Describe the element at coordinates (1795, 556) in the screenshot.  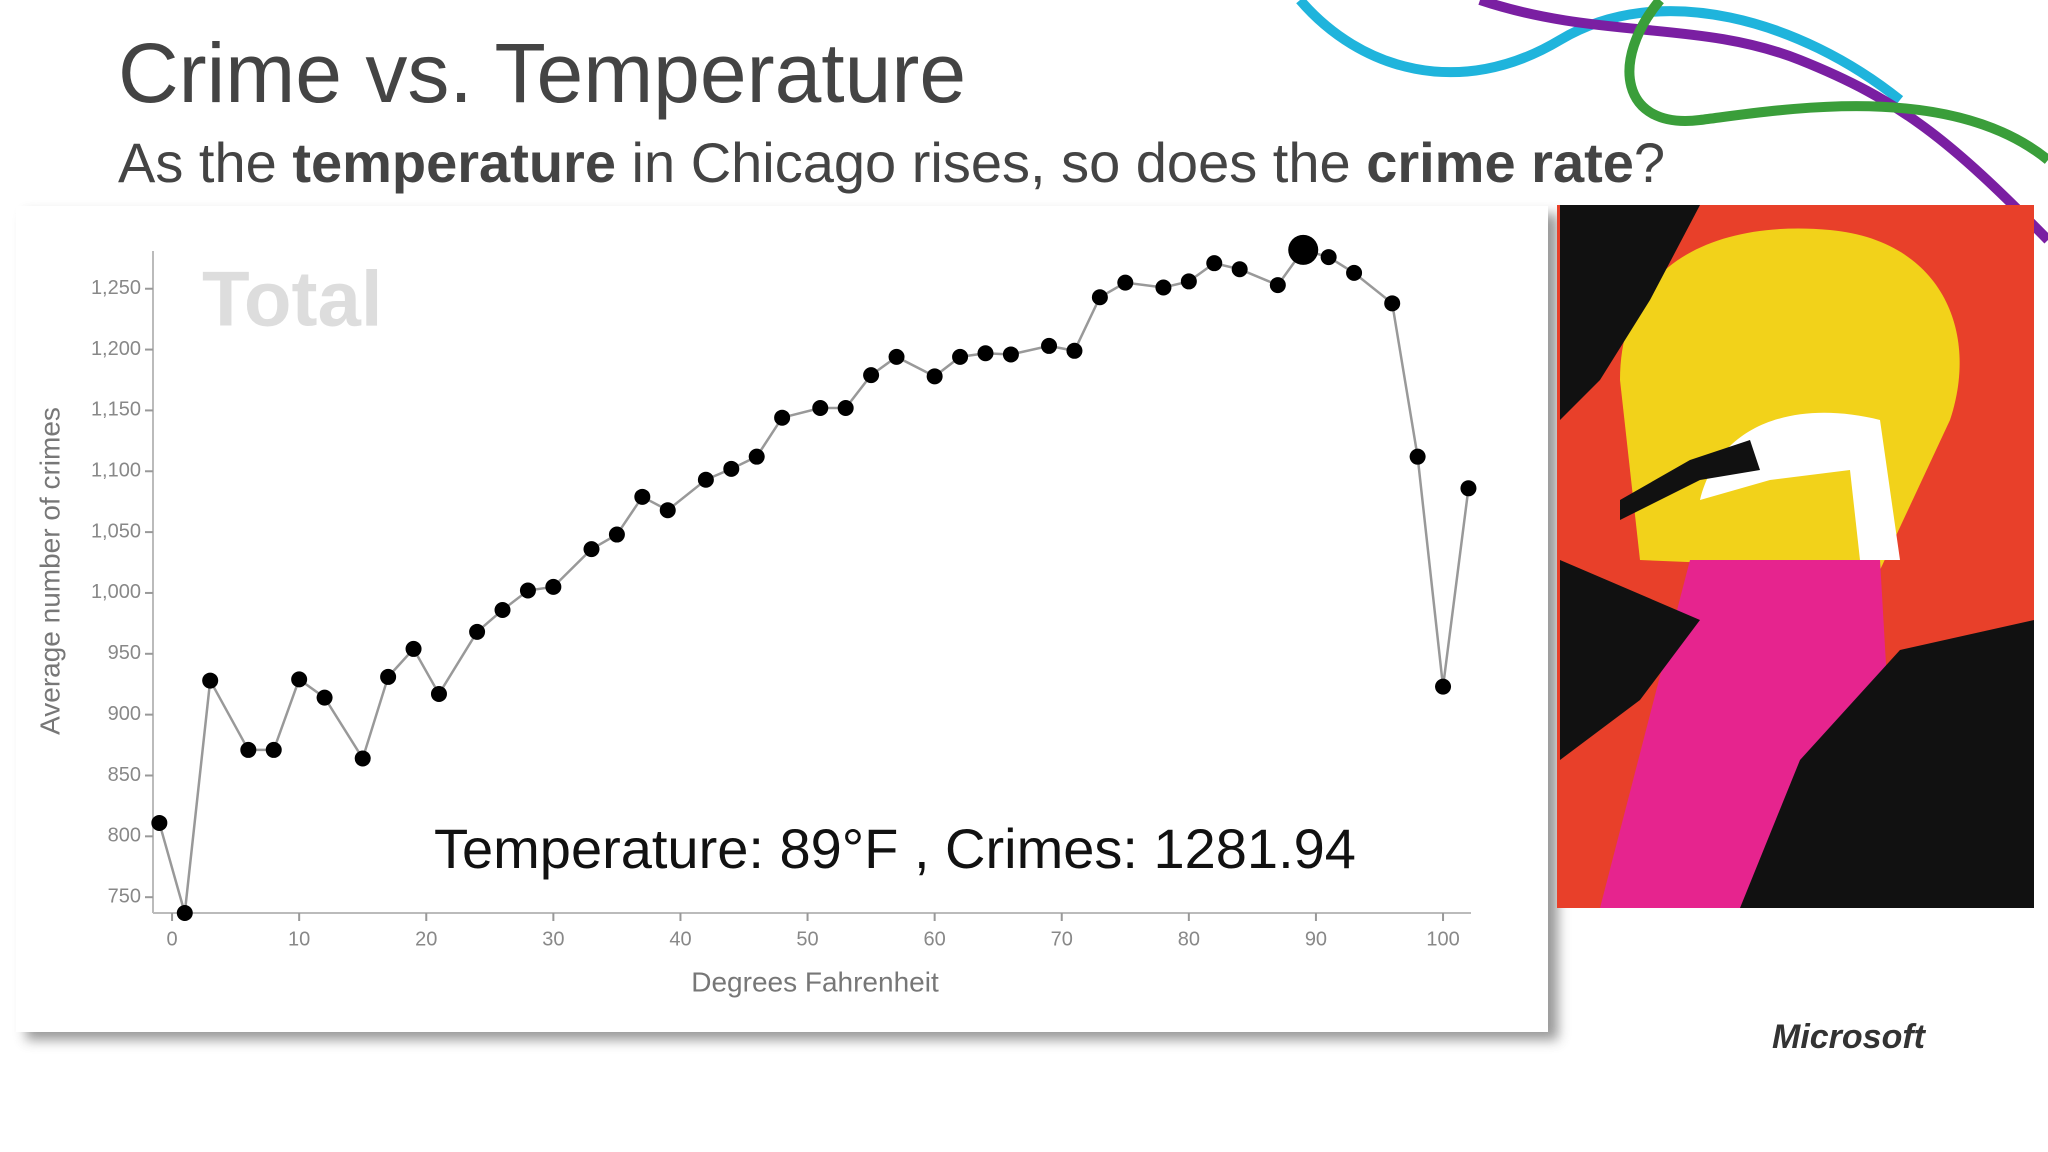
I see `illustration` at that location.